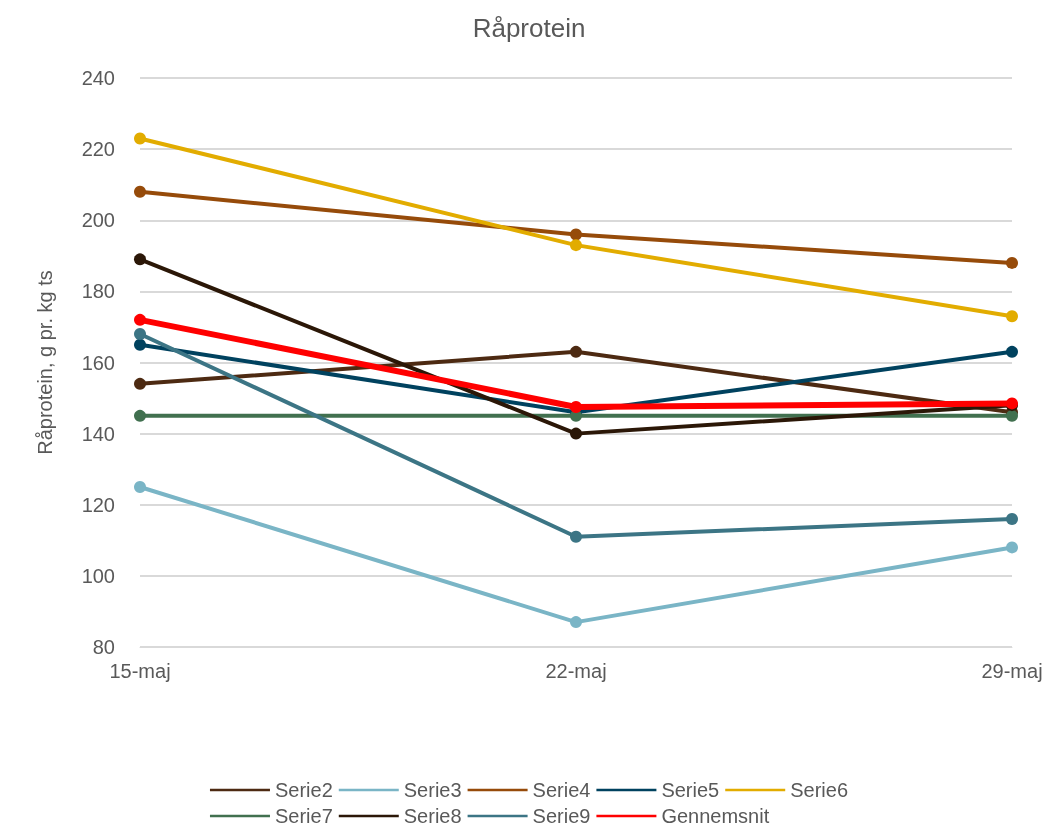 Image resolution: width=1058 pixels, height=836 pixels. I want to click on y-tick-label: 180, so click(98, 291).